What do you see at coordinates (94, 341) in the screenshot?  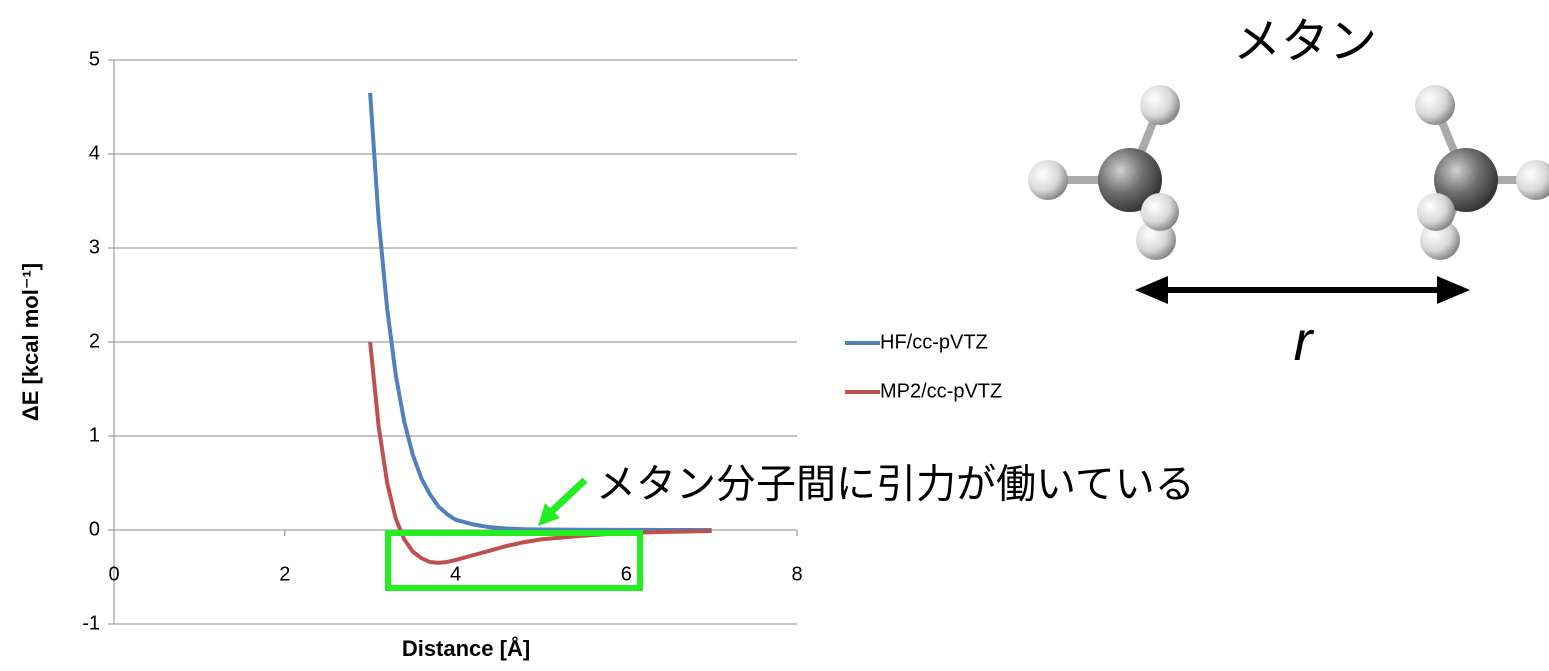 I see `y-tick-label: 2` at bounding box center [94, 341].